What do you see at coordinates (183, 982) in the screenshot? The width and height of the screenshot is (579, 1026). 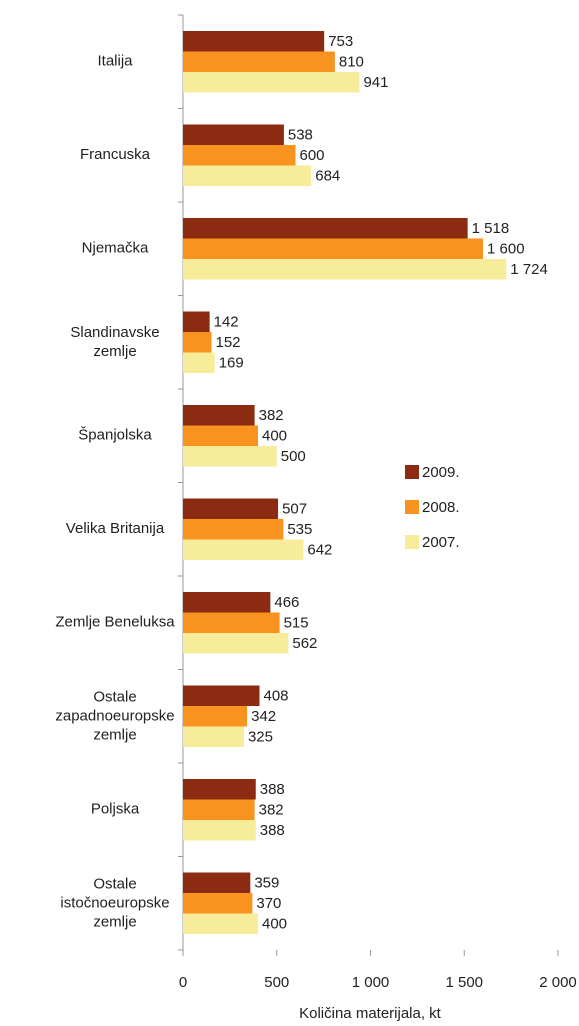 I see `x-tick-label: 0` at bounding box center [183, 982].